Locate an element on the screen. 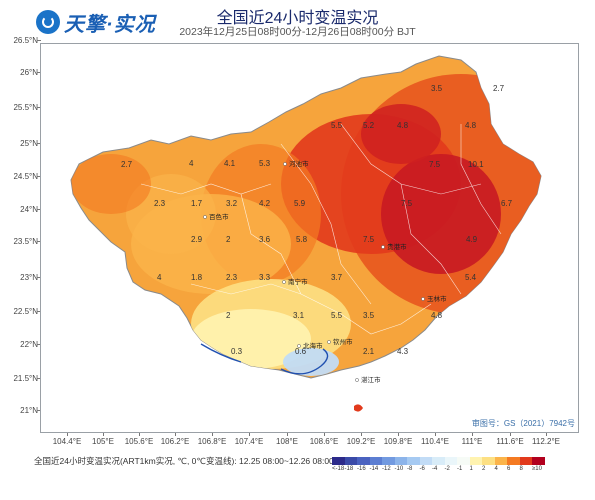 This screenshot has height=500, width=595. logo-icon is located at coordinates (48, 22).